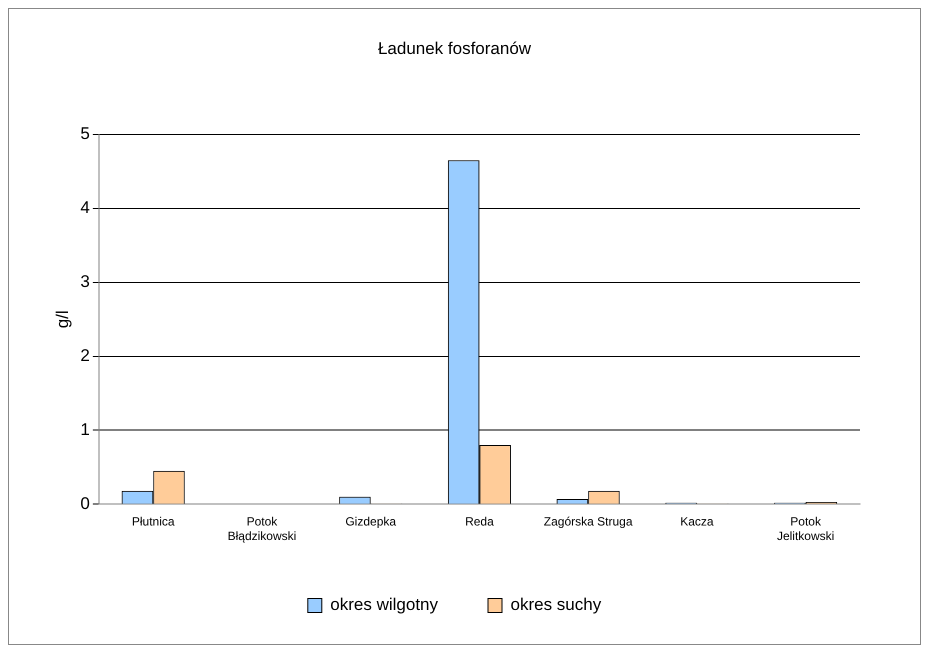 This screenshot has height=655, width=931. Describe the element at coordinates (85, 429) in the screenshot. I see `y-tick-label: 1` at that location.